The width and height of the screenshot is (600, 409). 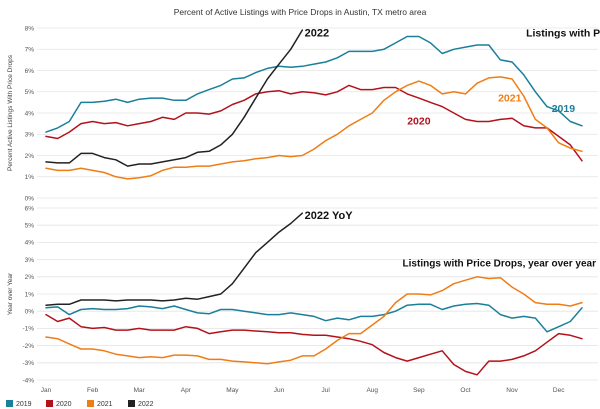 What do you see at coordinates (564, 109) in the screenshot?
I see `top-annotation-2019: 2019` at bounding box center [564, 109].